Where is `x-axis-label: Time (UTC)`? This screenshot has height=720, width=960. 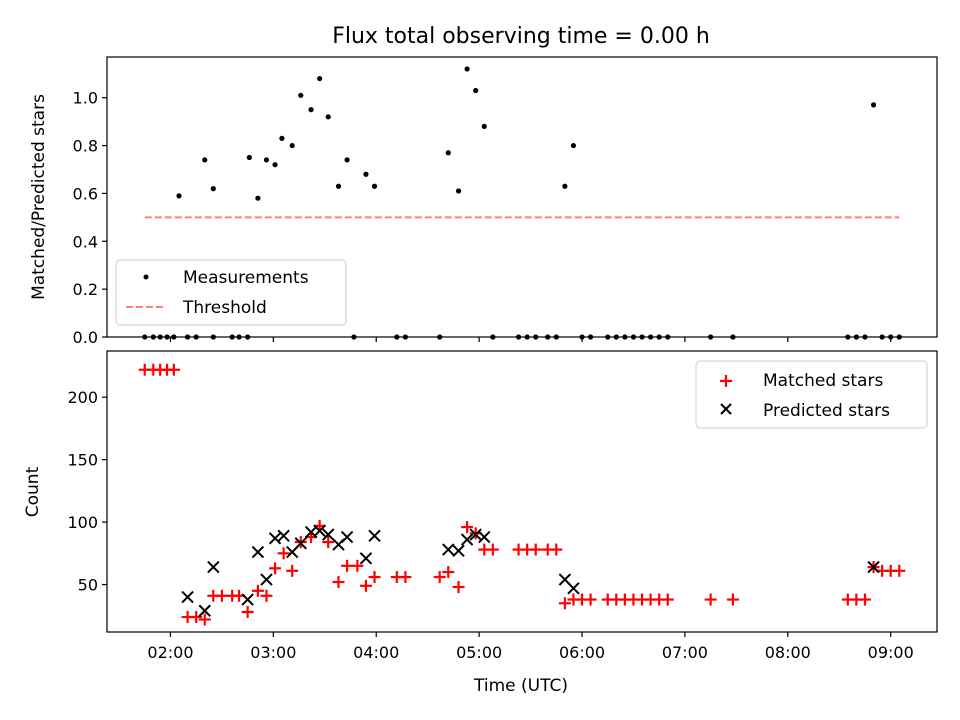 x-axis-label: Time (UTC) is located at coordinates (520, 686).